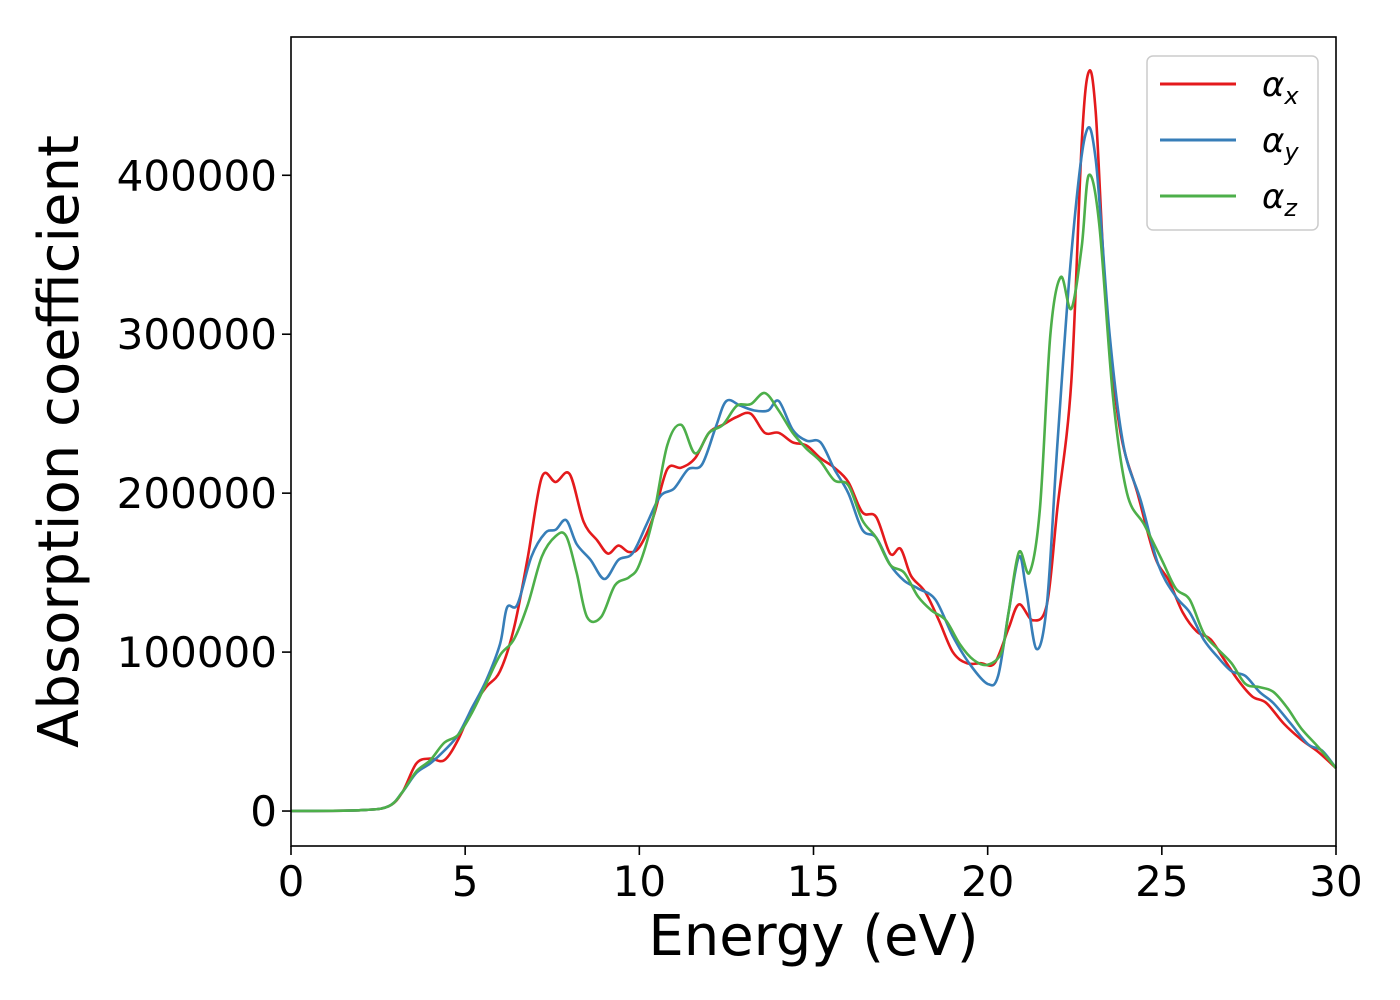 The height and width of the screenshot is (1000, 1400). What do you see at coordinates (263, 811) in the screenshot?
I see `y-tick-label: 0` at bounding box center [263, 811].